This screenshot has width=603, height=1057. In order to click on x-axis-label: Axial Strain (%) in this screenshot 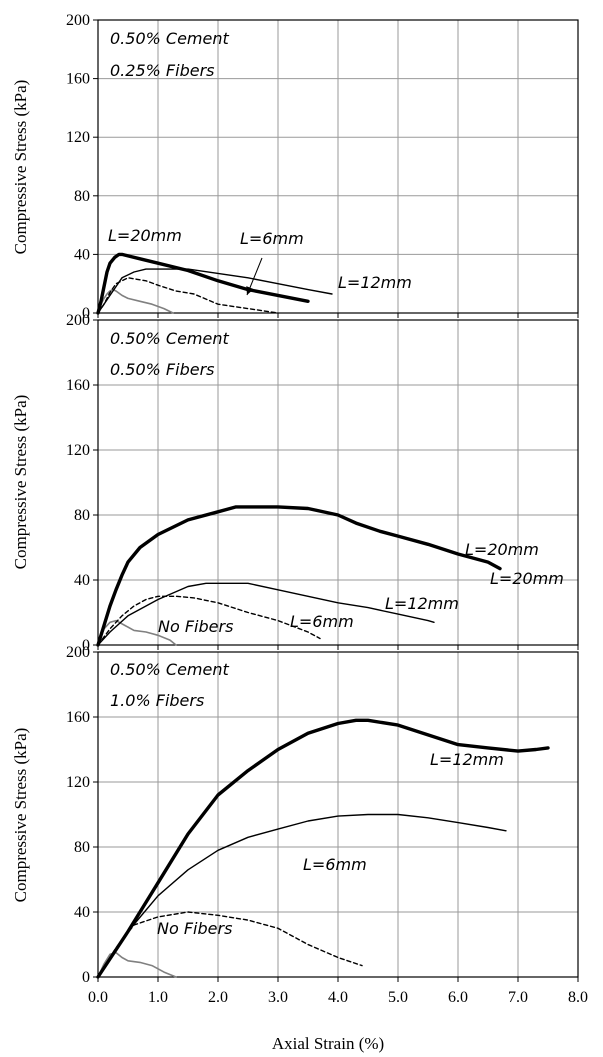, I will do `click(328, 1043)`.